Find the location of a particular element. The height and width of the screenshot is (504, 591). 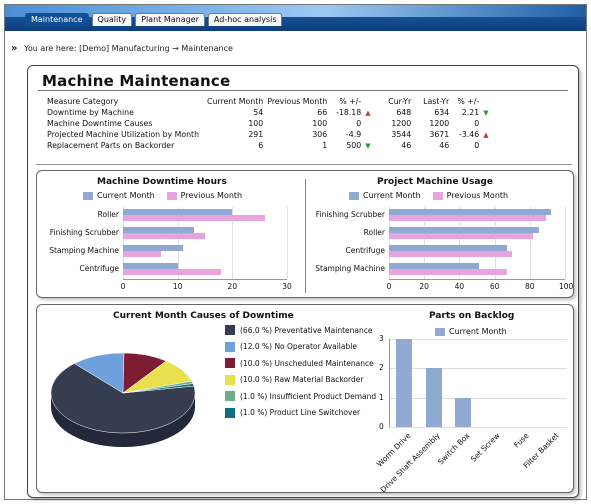

measure-value: 54 is located at coordinates (258, 112).